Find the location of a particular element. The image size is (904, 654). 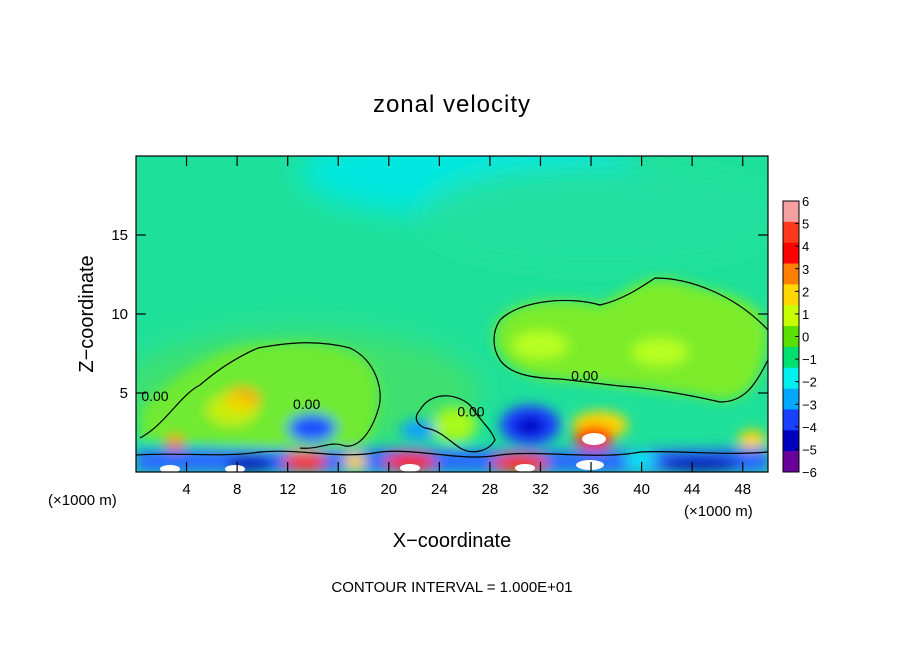

colorbar: 6 5 4 3 2 1 0 −1 −2 −3 −4 −5 −6 is located at coordinates (799, 337).